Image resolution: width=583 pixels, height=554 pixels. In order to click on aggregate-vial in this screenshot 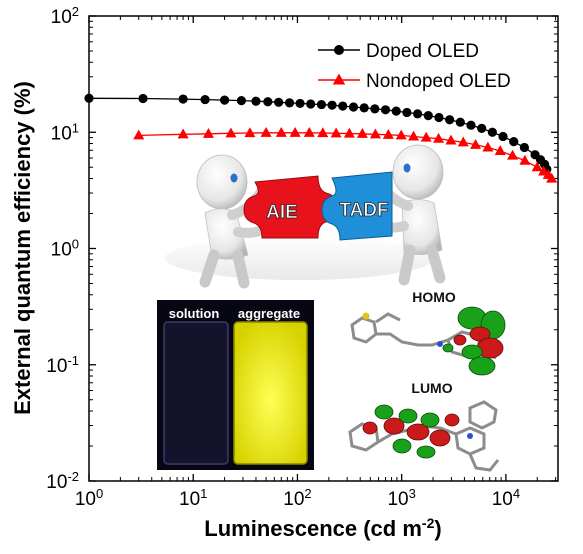, I will do `click(270, 393)`.